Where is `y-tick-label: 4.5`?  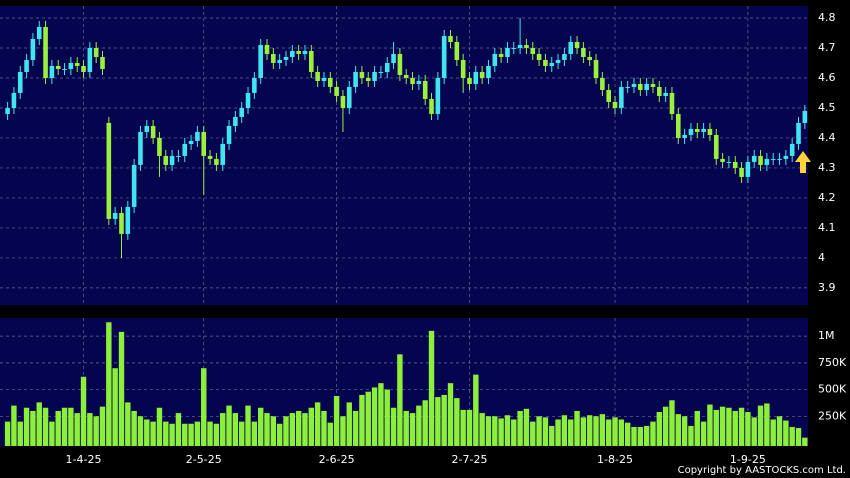 y-tick-label: 4.5 is located at coordinates (827, 107).